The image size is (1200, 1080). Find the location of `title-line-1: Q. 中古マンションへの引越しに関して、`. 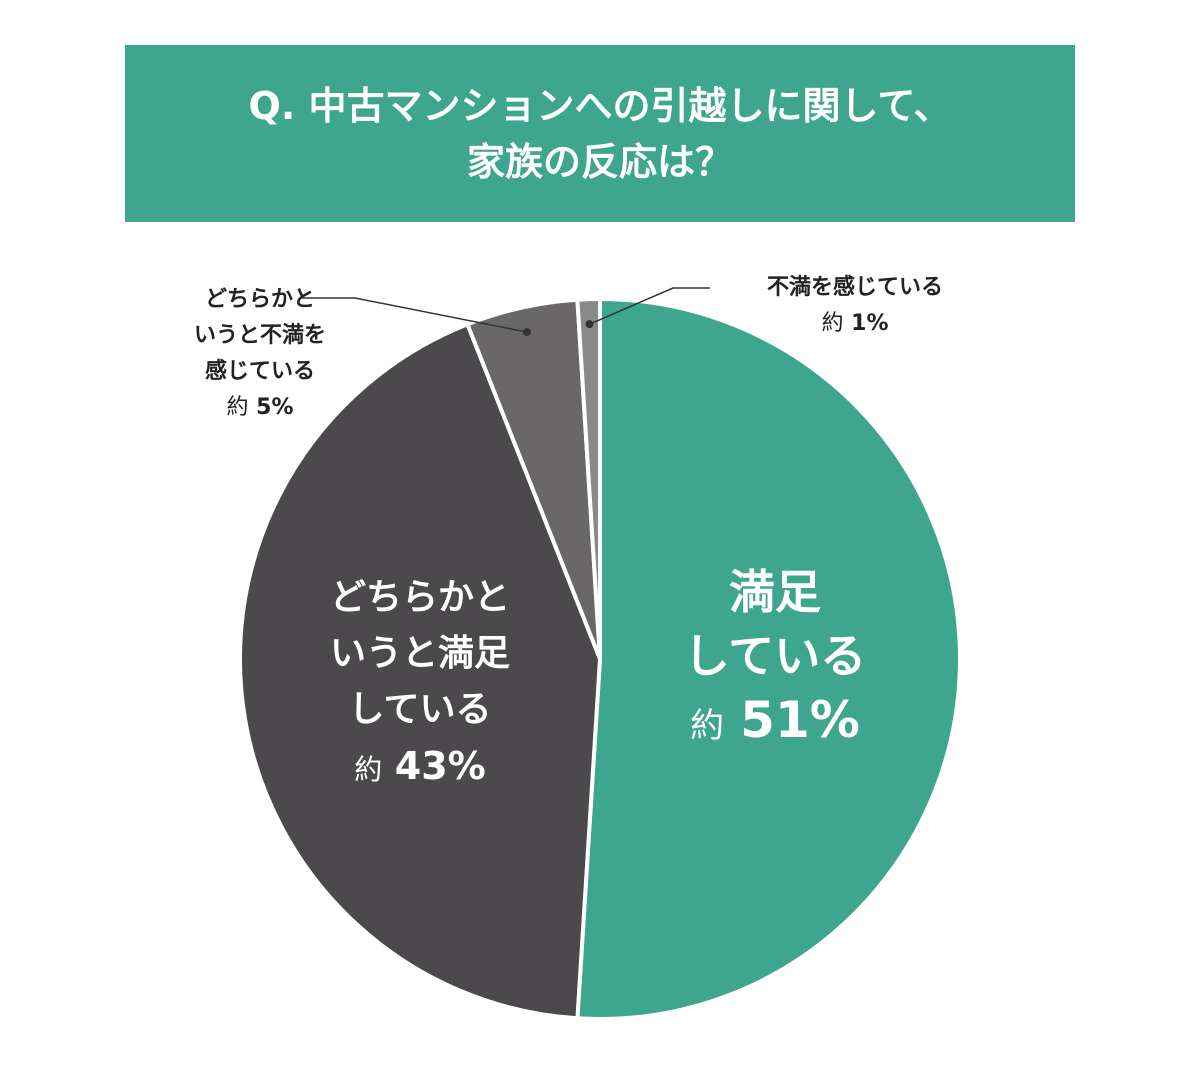

title-line-1: Q. 中古マンションへの引越しに関して、 is located at coordinates (600, 105).